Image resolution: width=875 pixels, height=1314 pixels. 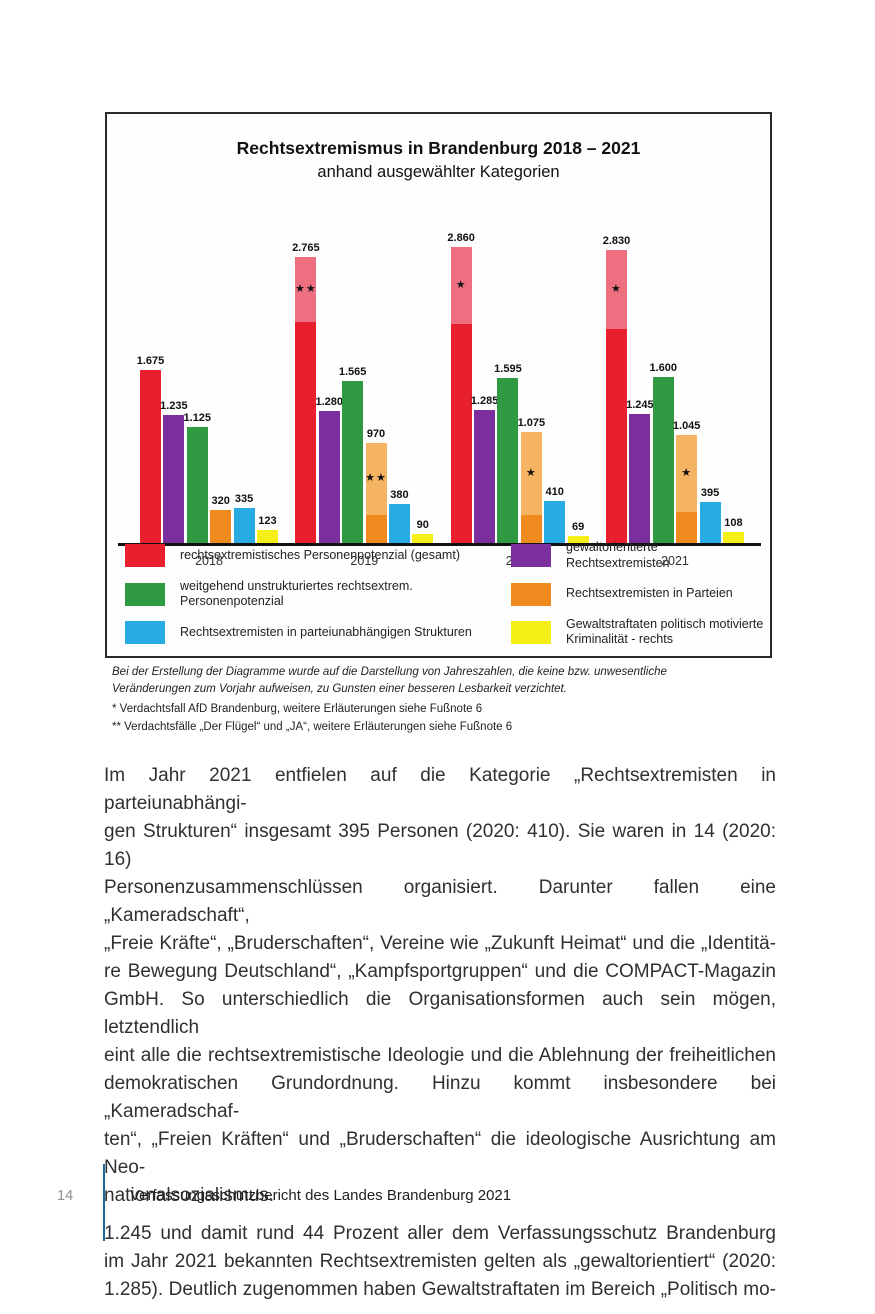 I want to click on bar-group-2020: 2.860 ★ 1.285 1.595 1.075 ★ 410 69, so click(x=518, y=387).